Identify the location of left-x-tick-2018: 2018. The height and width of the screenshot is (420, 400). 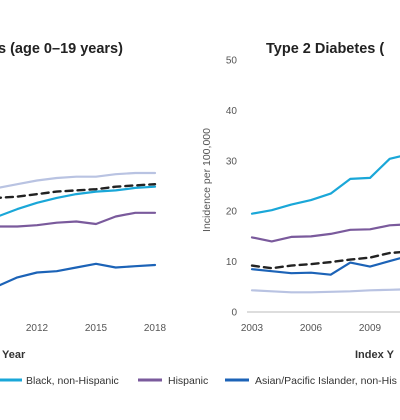
(155, 328).